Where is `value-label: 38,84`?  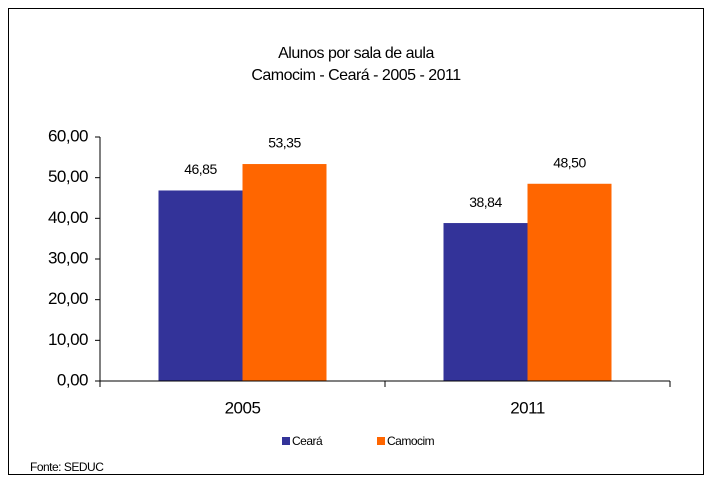
value-label: 38,84 is located at coordinates (485, 202).